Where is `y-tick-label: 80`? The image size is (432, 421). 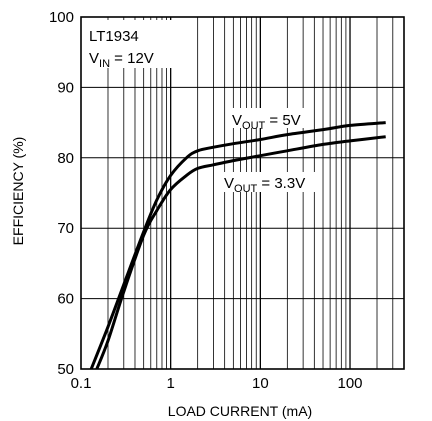
y-tick-label: 80 is located at coordinates (65, 158).